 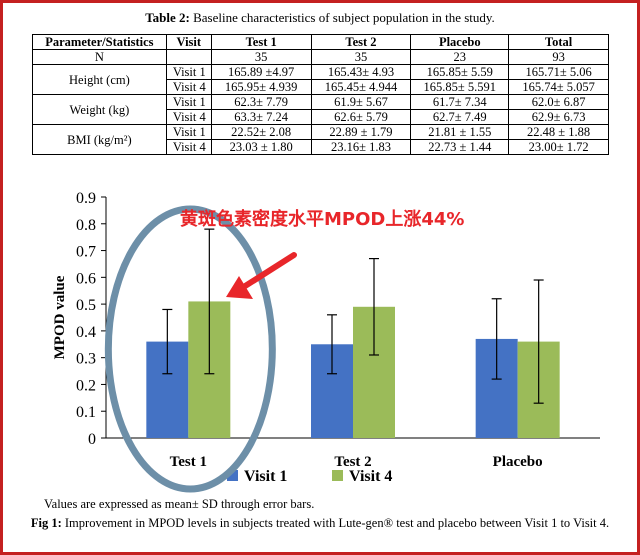 I want to click on table-cell: 62.7± 7.49, so click(x=460, y=117).